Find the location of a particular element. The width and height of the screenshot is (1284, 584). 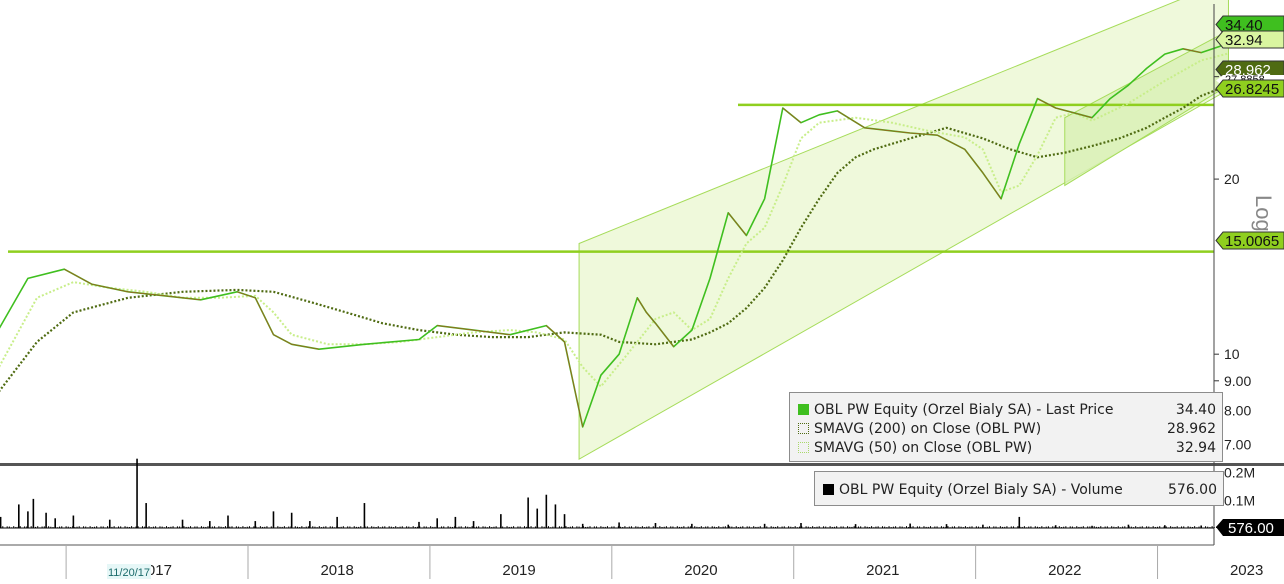

price-tag-label: 15.0065 is located at coordinates (1252, 241).